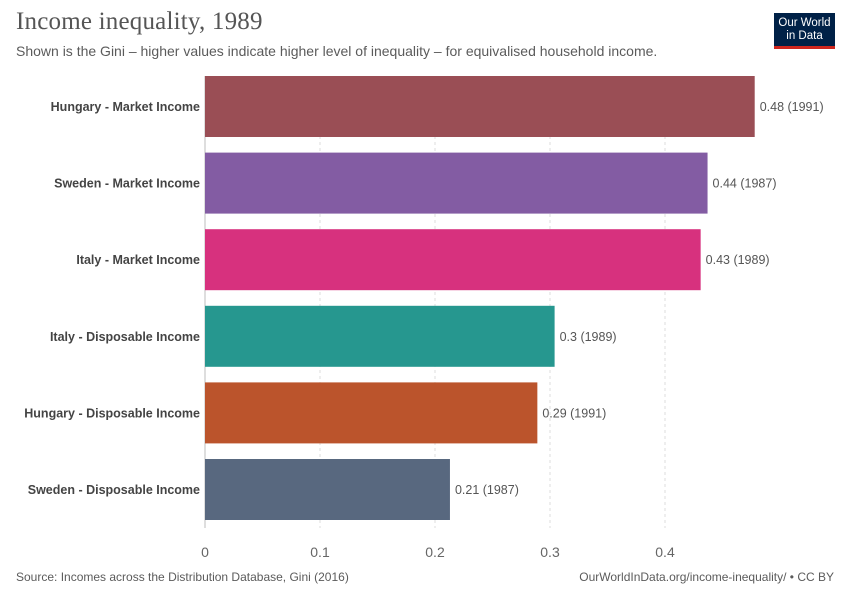 This screenshot has width=850, height=600. I want to click on x-tick-label: 0.2, so click(435, 552).